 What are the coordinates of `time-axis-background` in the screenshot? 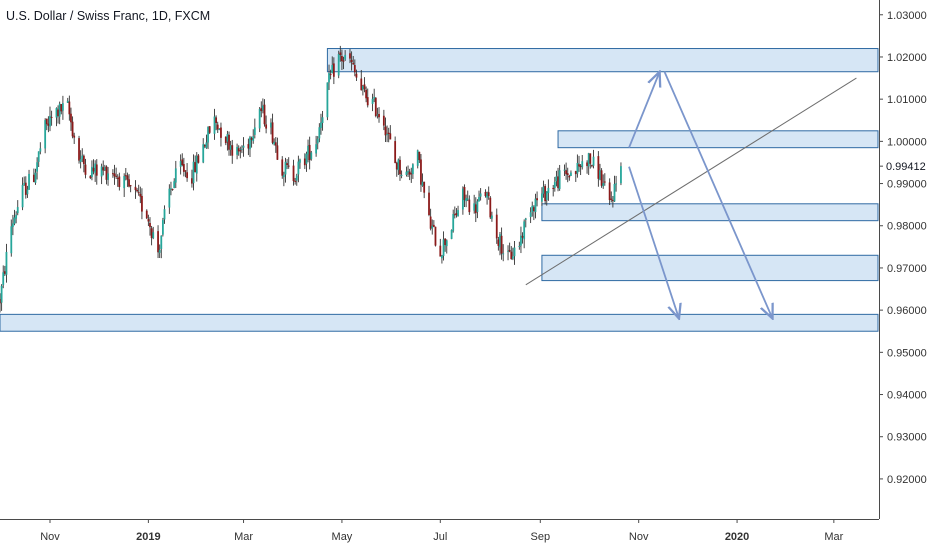 It's located at (466, 534).